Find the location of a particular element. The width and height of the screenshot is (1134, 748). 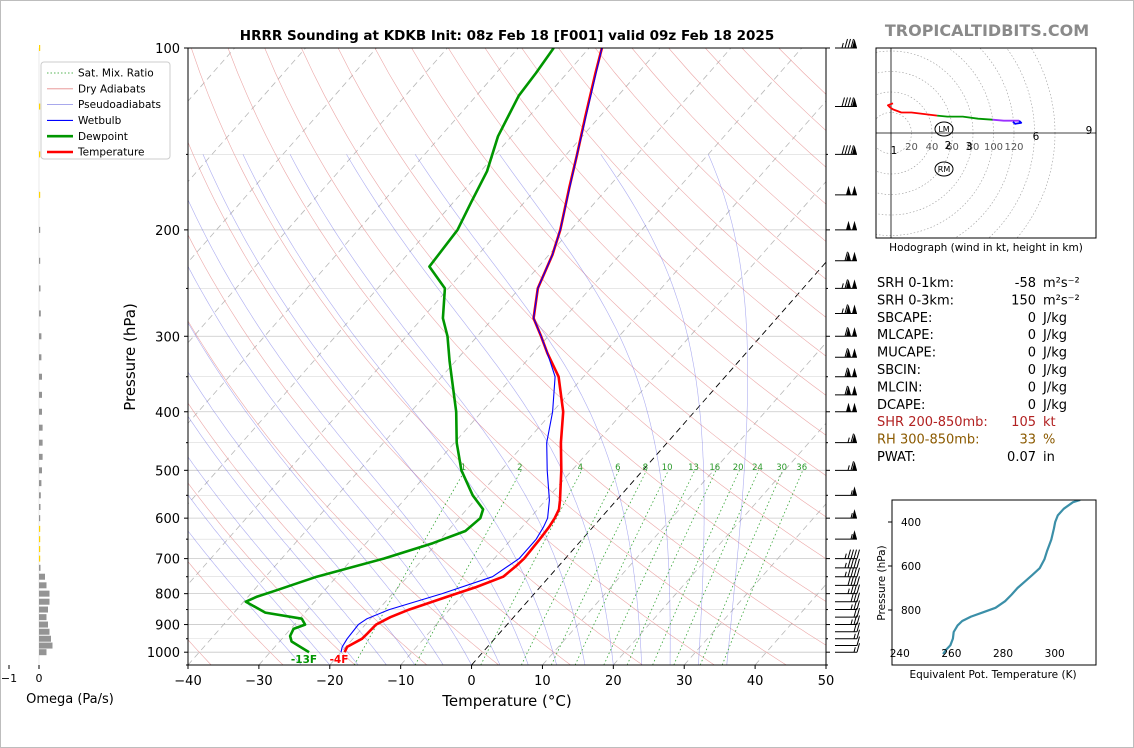

hodograph-height-label: 3 is located at coordinates (969, 147).